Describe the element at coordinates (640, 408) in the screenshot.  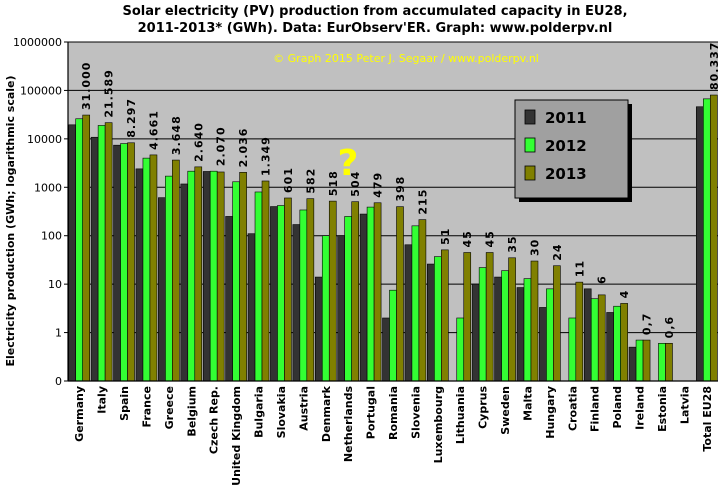
I see `x-tick-label: Ireland` at that location.